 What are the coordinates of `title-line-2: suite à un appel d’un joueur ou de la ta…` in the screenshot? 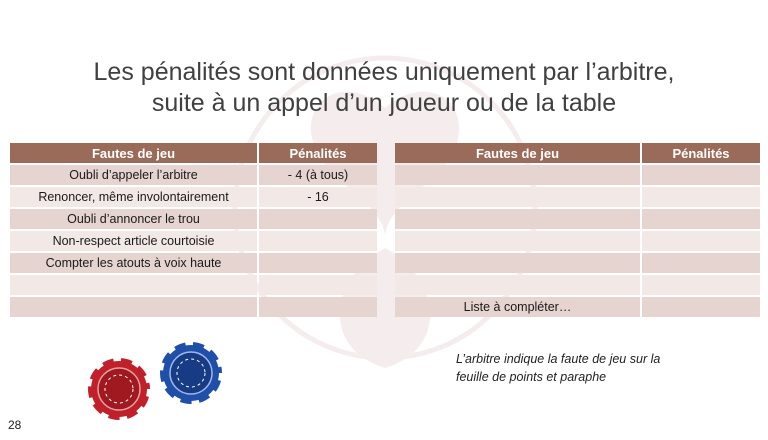 It's located at (384, 103).